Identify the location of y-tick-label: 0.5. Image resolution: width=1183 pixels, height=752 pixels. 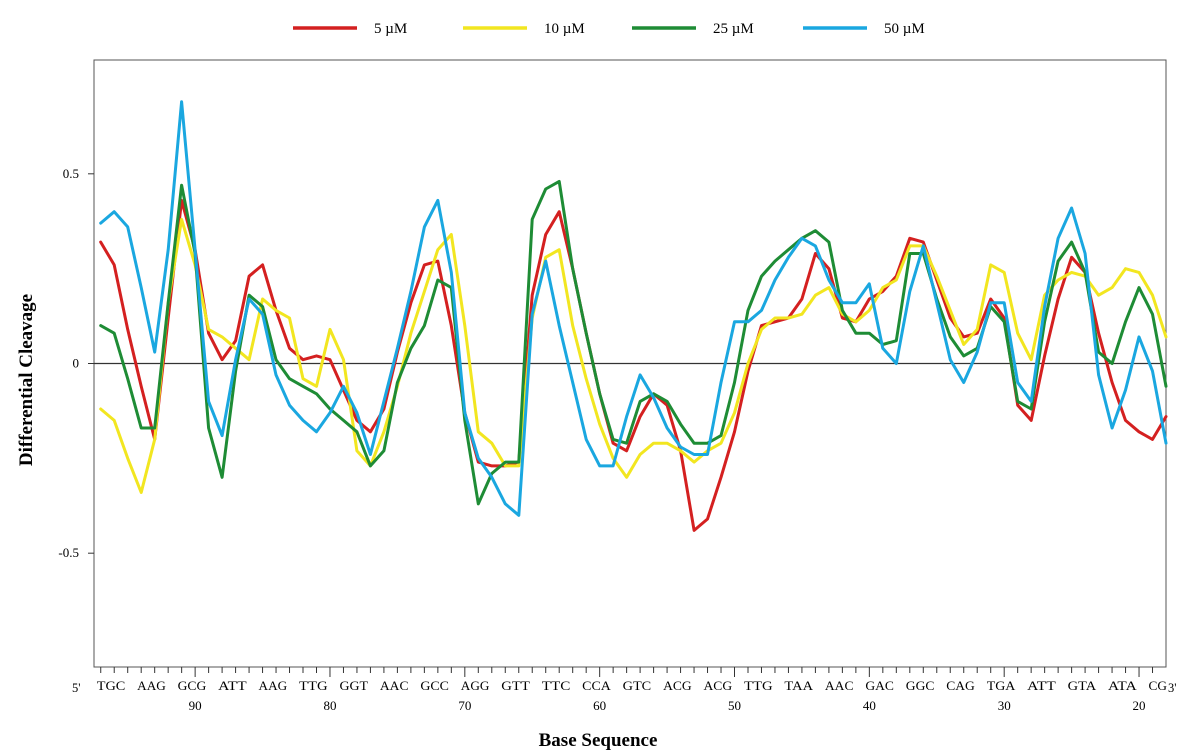
(71, 173).